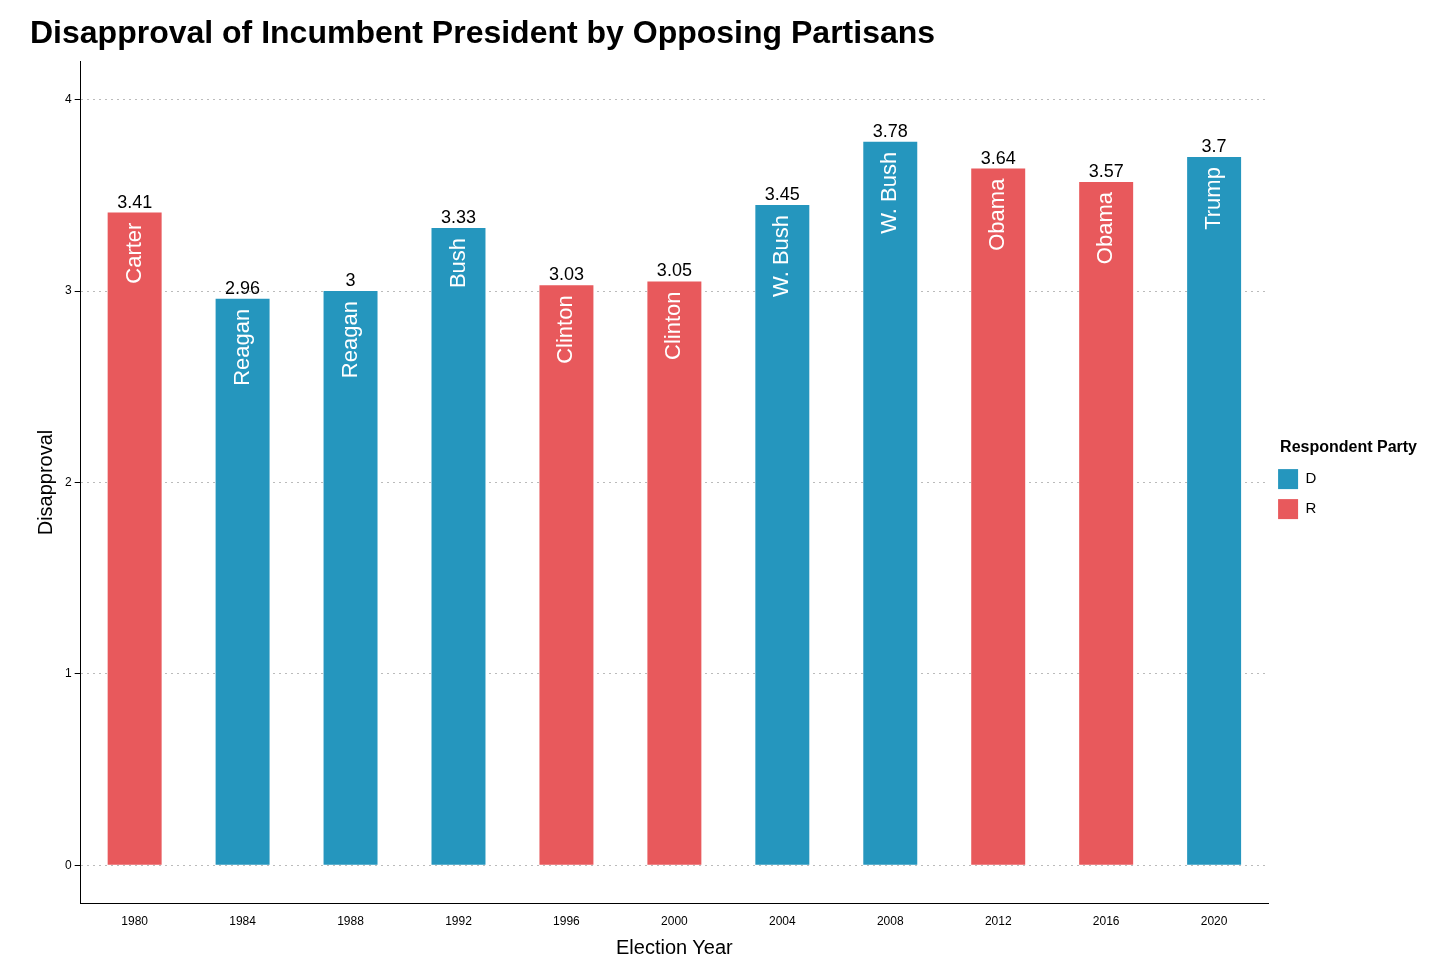  I want to click on legend-title: Respondent Party, so click(1349, 447).